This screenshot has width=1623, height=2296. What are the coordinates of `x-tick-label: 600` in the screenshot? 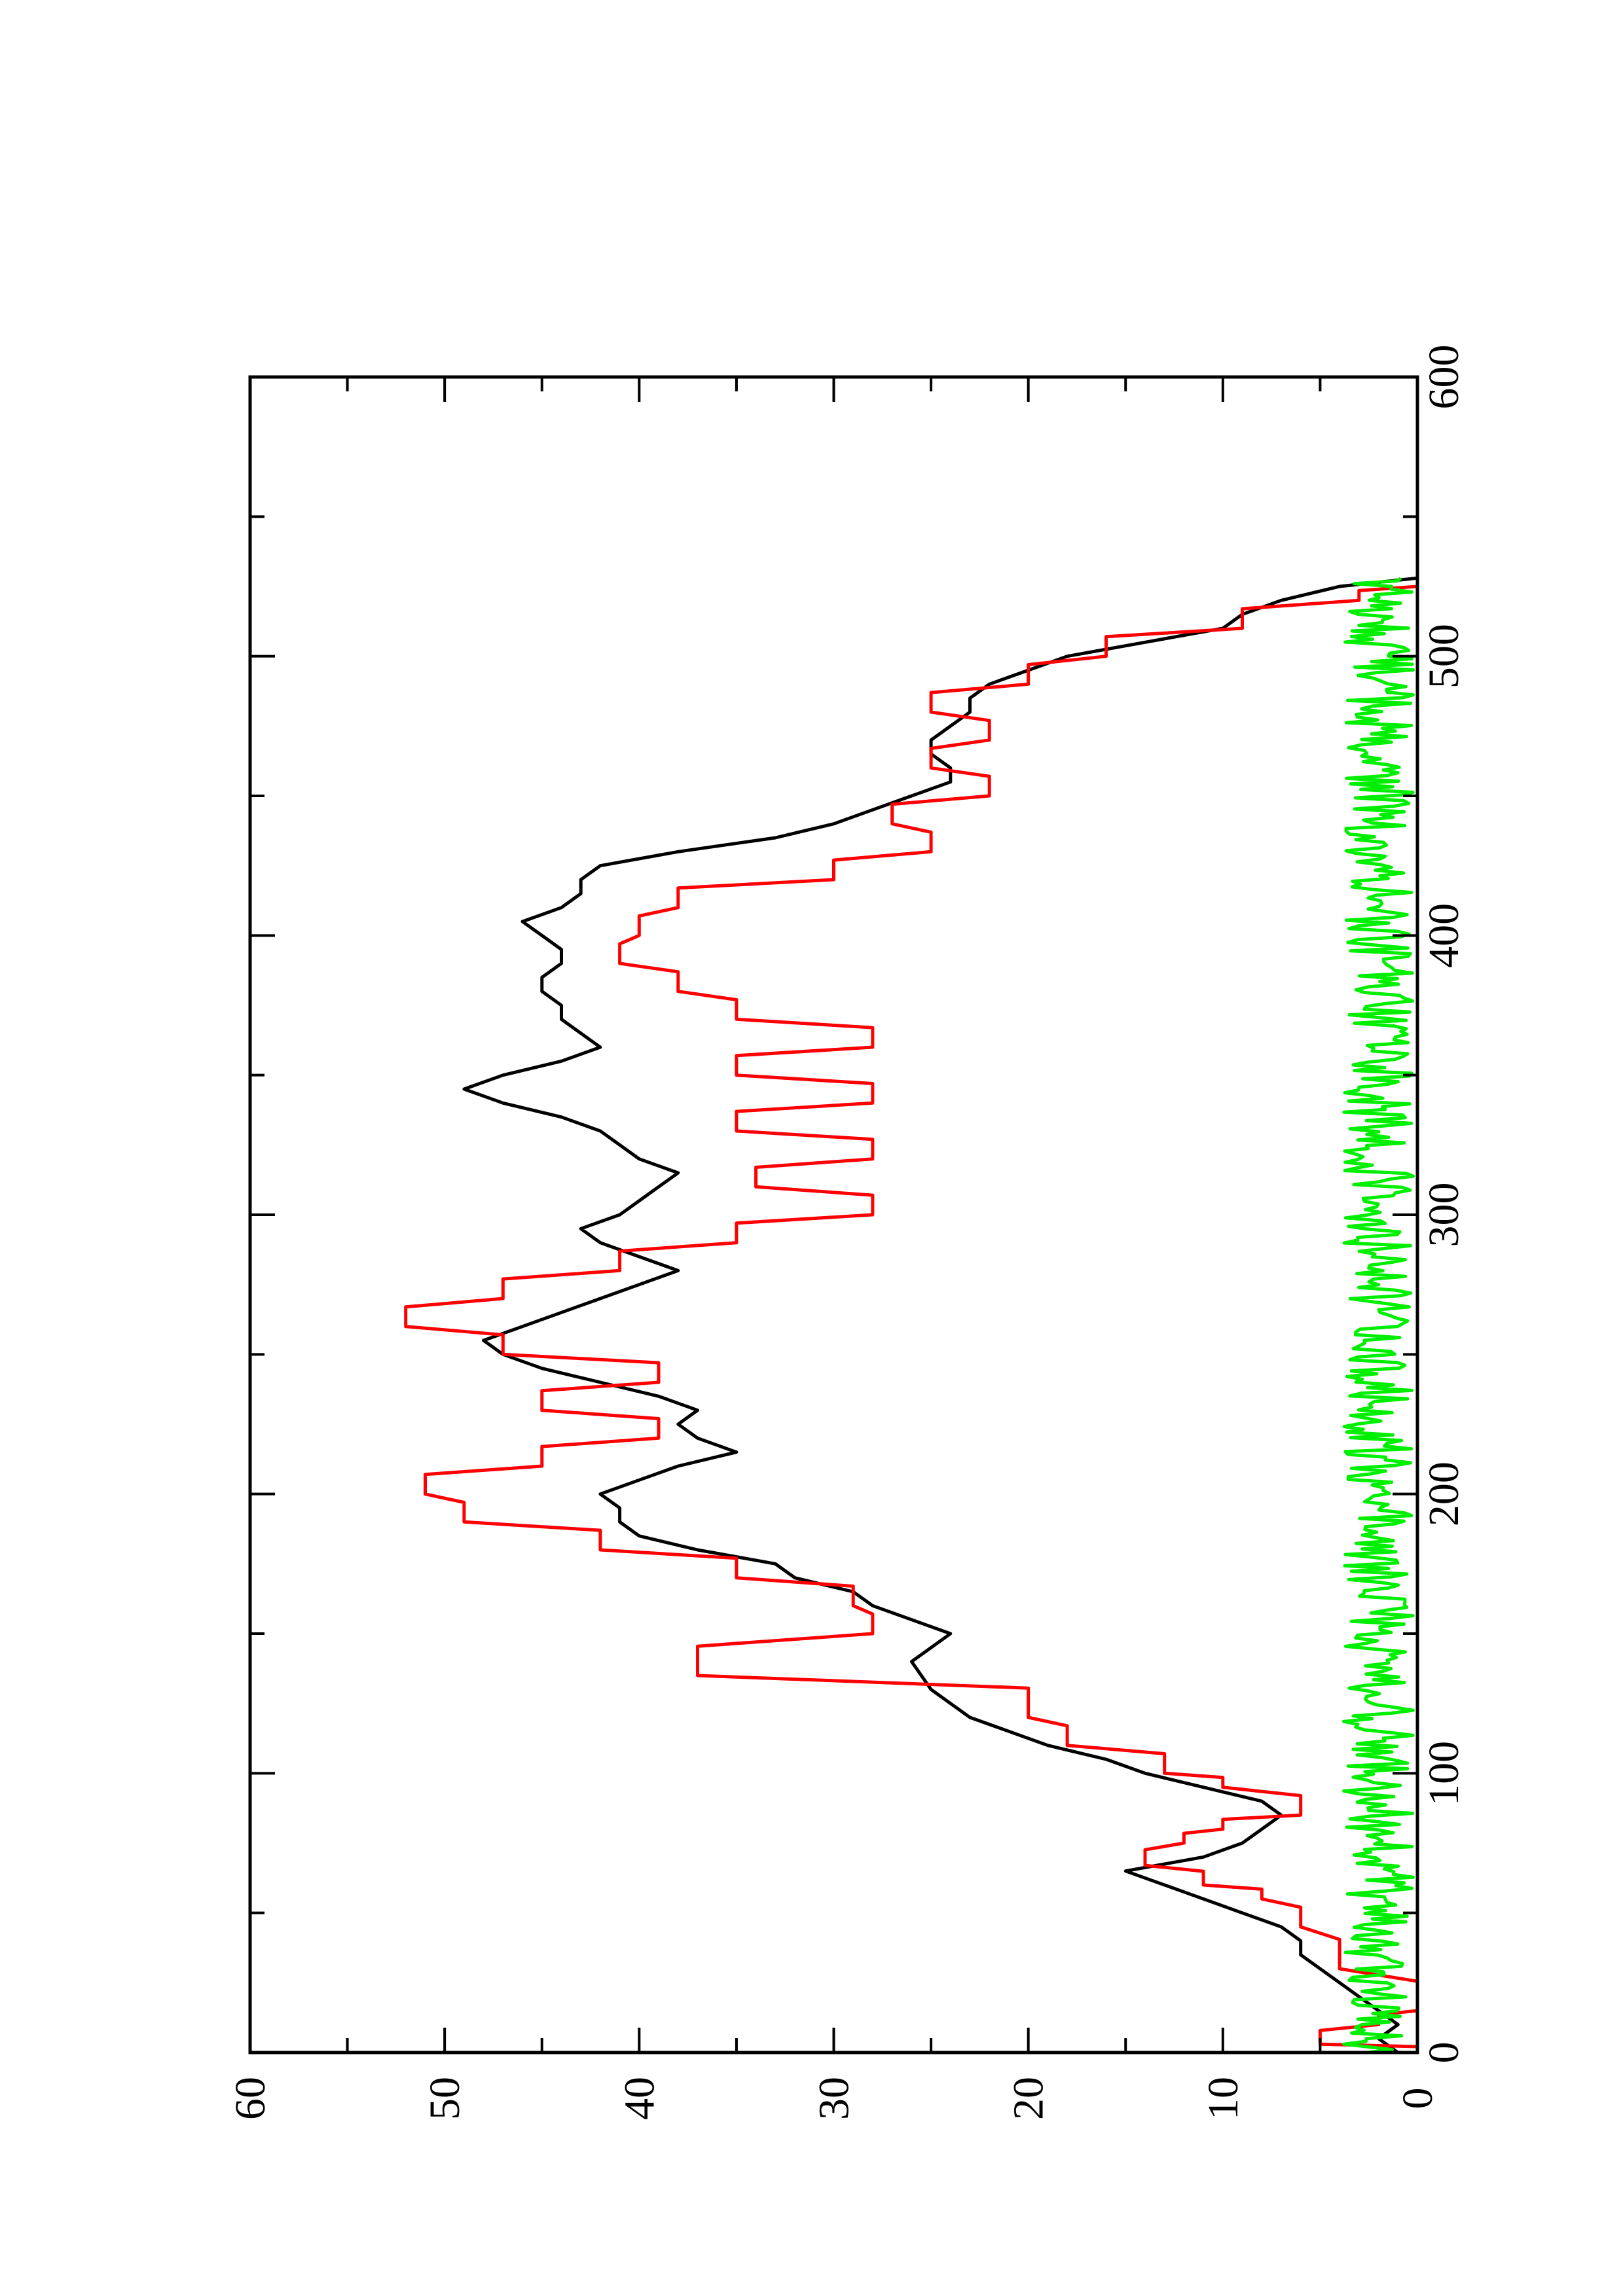 It's located at (1444, 377).